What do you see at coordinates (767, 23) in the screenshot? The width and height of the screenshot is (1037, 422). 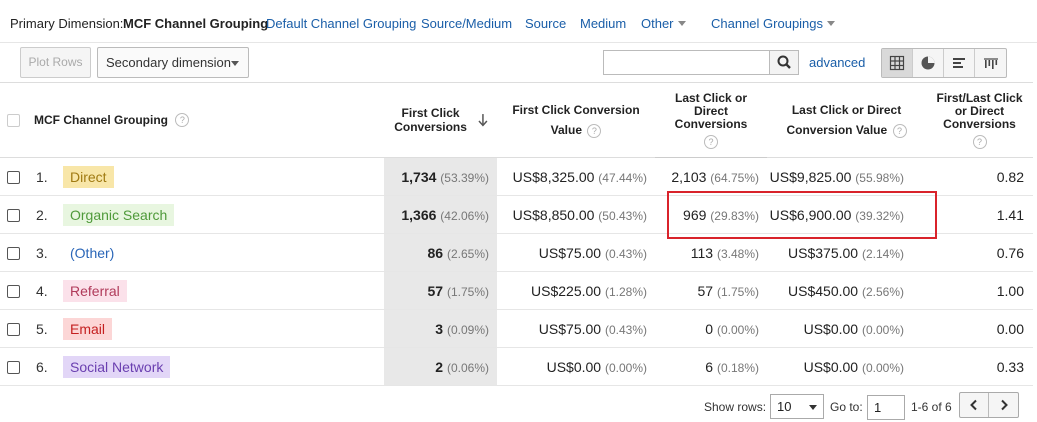 I see `channel-groupings-label: Channel Groupings` at bounding box center [767, 23].